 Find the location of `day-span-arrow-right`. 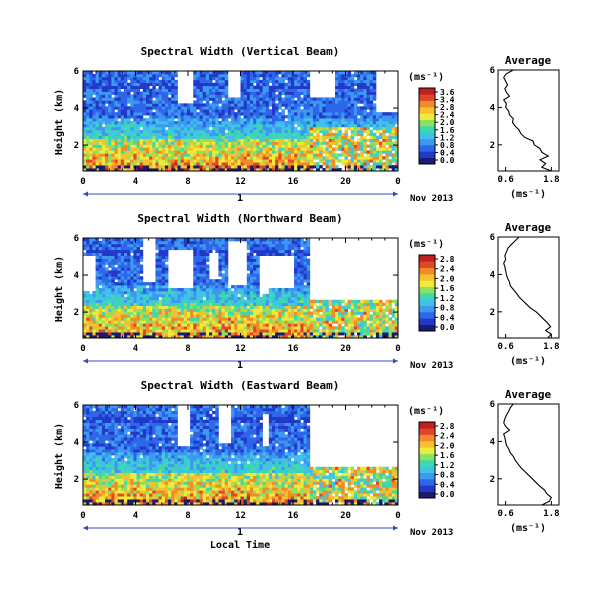

day-span-arrow-right is located at coordinates (395, 194).